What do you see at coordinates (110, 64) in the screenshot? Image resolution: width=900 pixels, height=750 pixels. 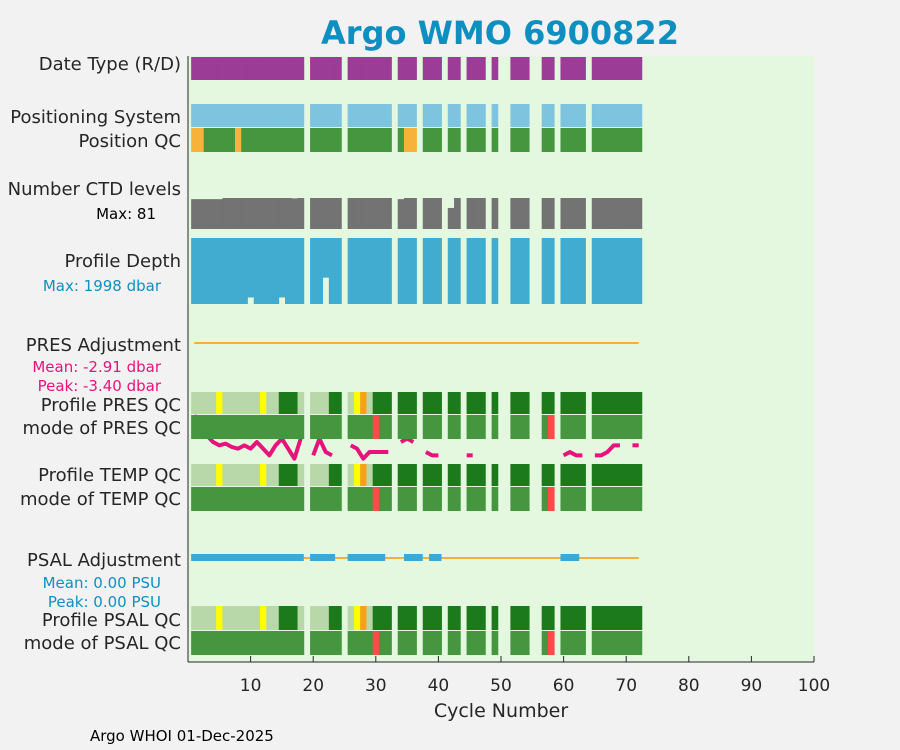 I see `label-date-type: Date Type (R/D)` at bounding box center [110, 64].